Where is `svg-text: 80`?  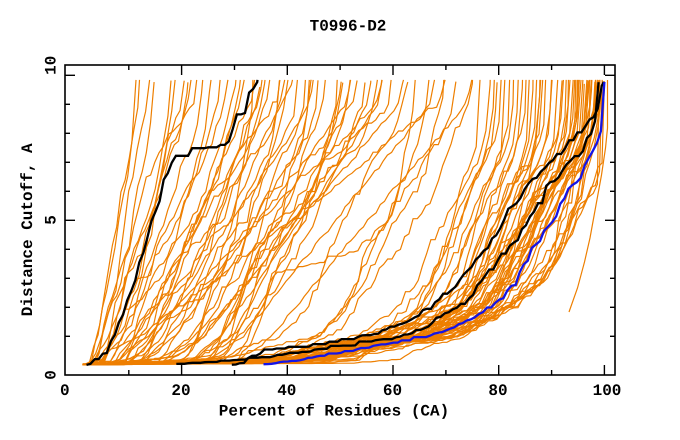
svg-text: 80 is located at coordinates (497, 391).